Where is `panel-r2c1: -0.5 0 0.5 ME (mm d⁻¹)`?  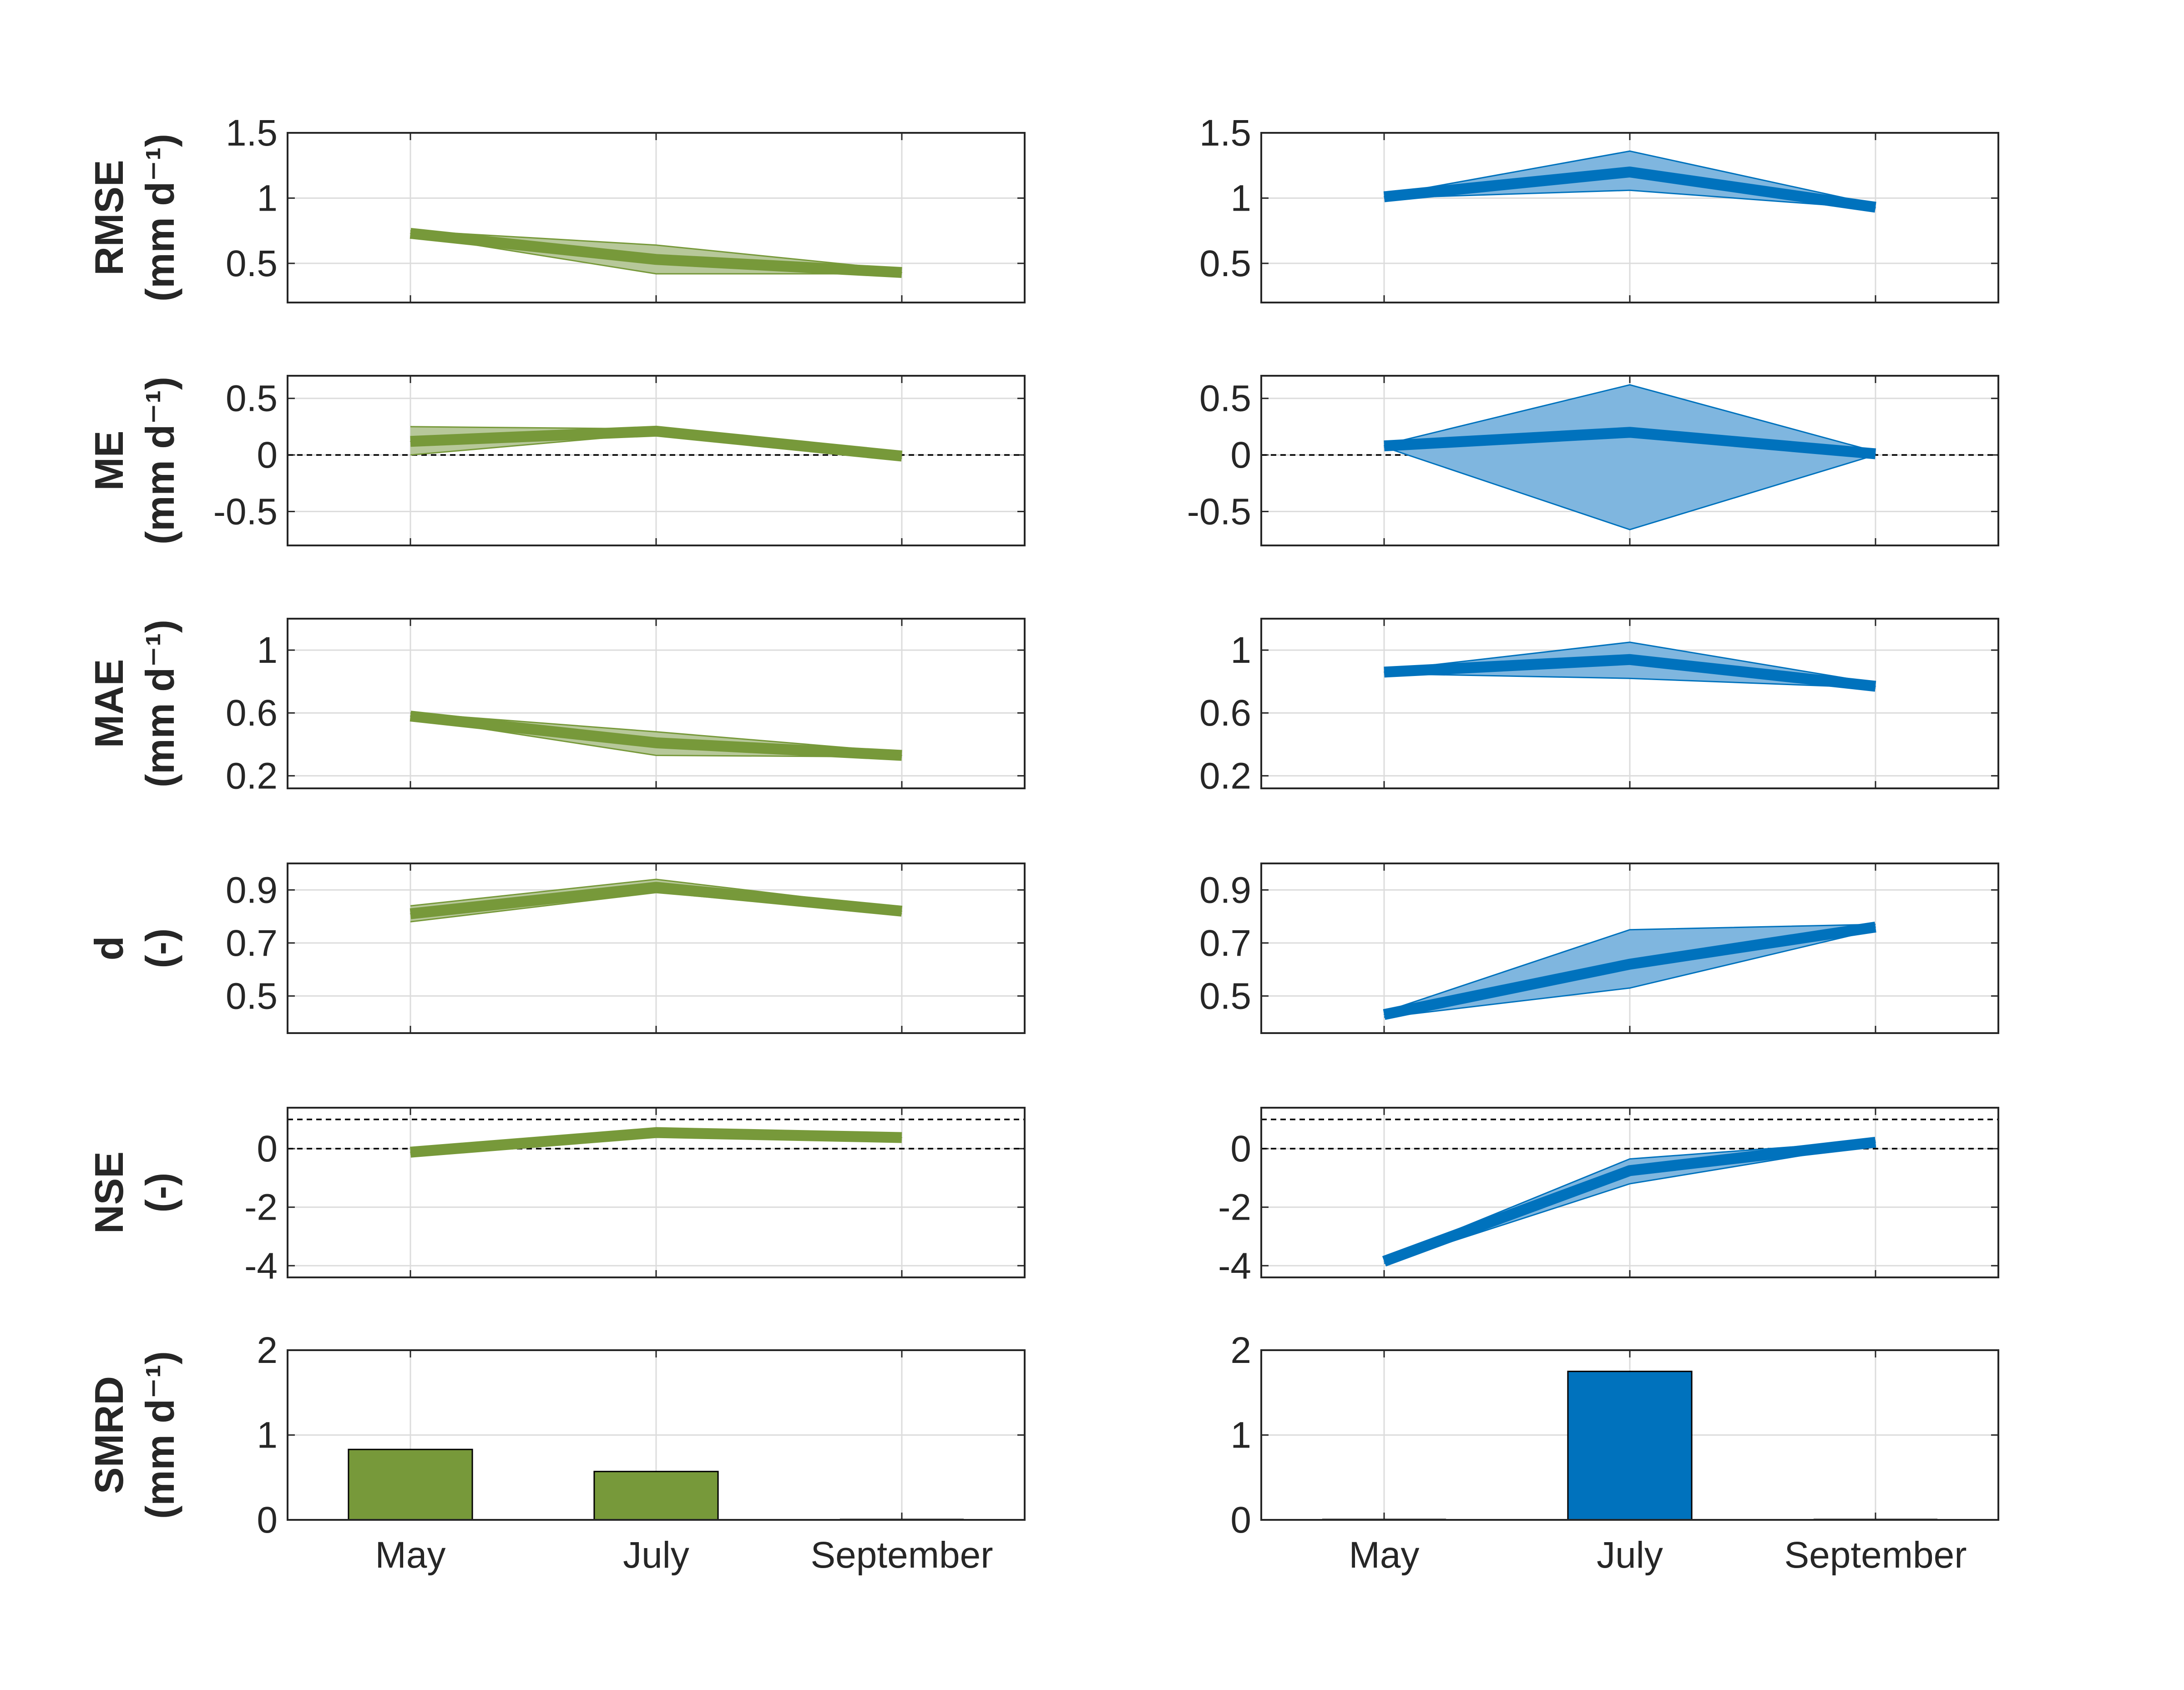 panel-r2c1: -0.5 0 0.5 ME (mm d⁻¹) is located at coordinates (556, 461).